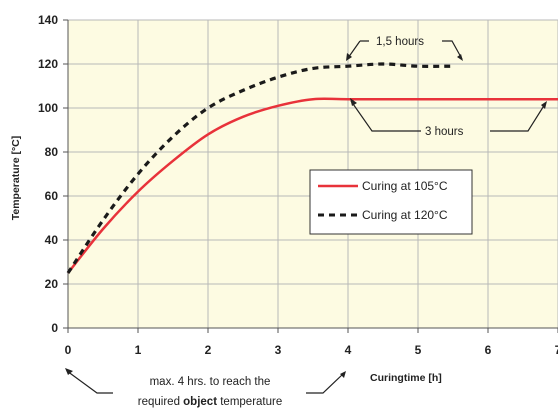  Describe the element at coordinates (418, 350) in the screenshot. I see `x-tick-label-5: 5` at that location.